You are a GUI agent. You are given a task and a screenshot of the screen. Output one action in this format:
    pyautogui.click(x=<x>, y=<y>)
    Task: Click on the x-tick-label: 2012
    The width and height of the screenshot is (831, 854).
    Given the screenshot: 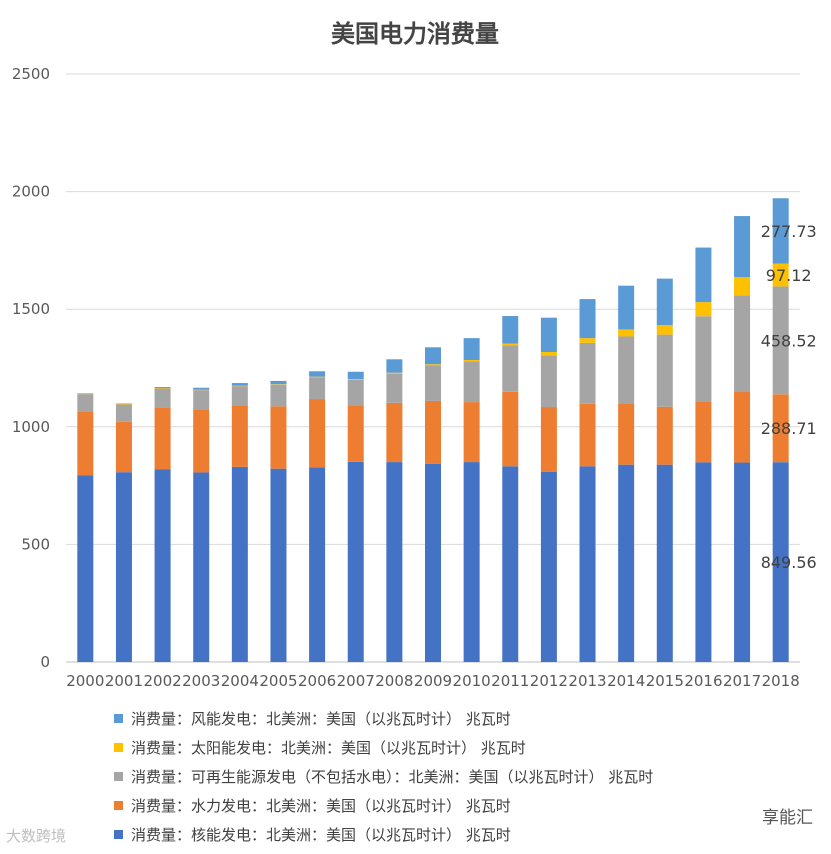 What is the action you would take?
    pyautogui.click(x=549, y=681)
    